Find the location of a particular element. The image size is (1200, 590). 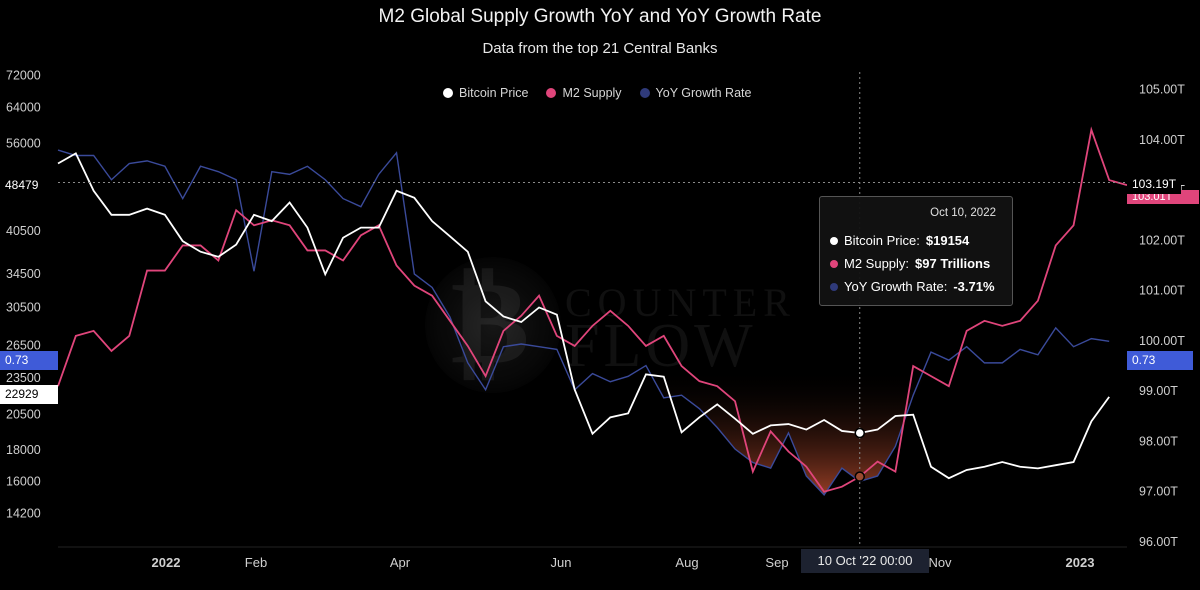

left-tick-label: 56000 is located at coordinates (23, 144).